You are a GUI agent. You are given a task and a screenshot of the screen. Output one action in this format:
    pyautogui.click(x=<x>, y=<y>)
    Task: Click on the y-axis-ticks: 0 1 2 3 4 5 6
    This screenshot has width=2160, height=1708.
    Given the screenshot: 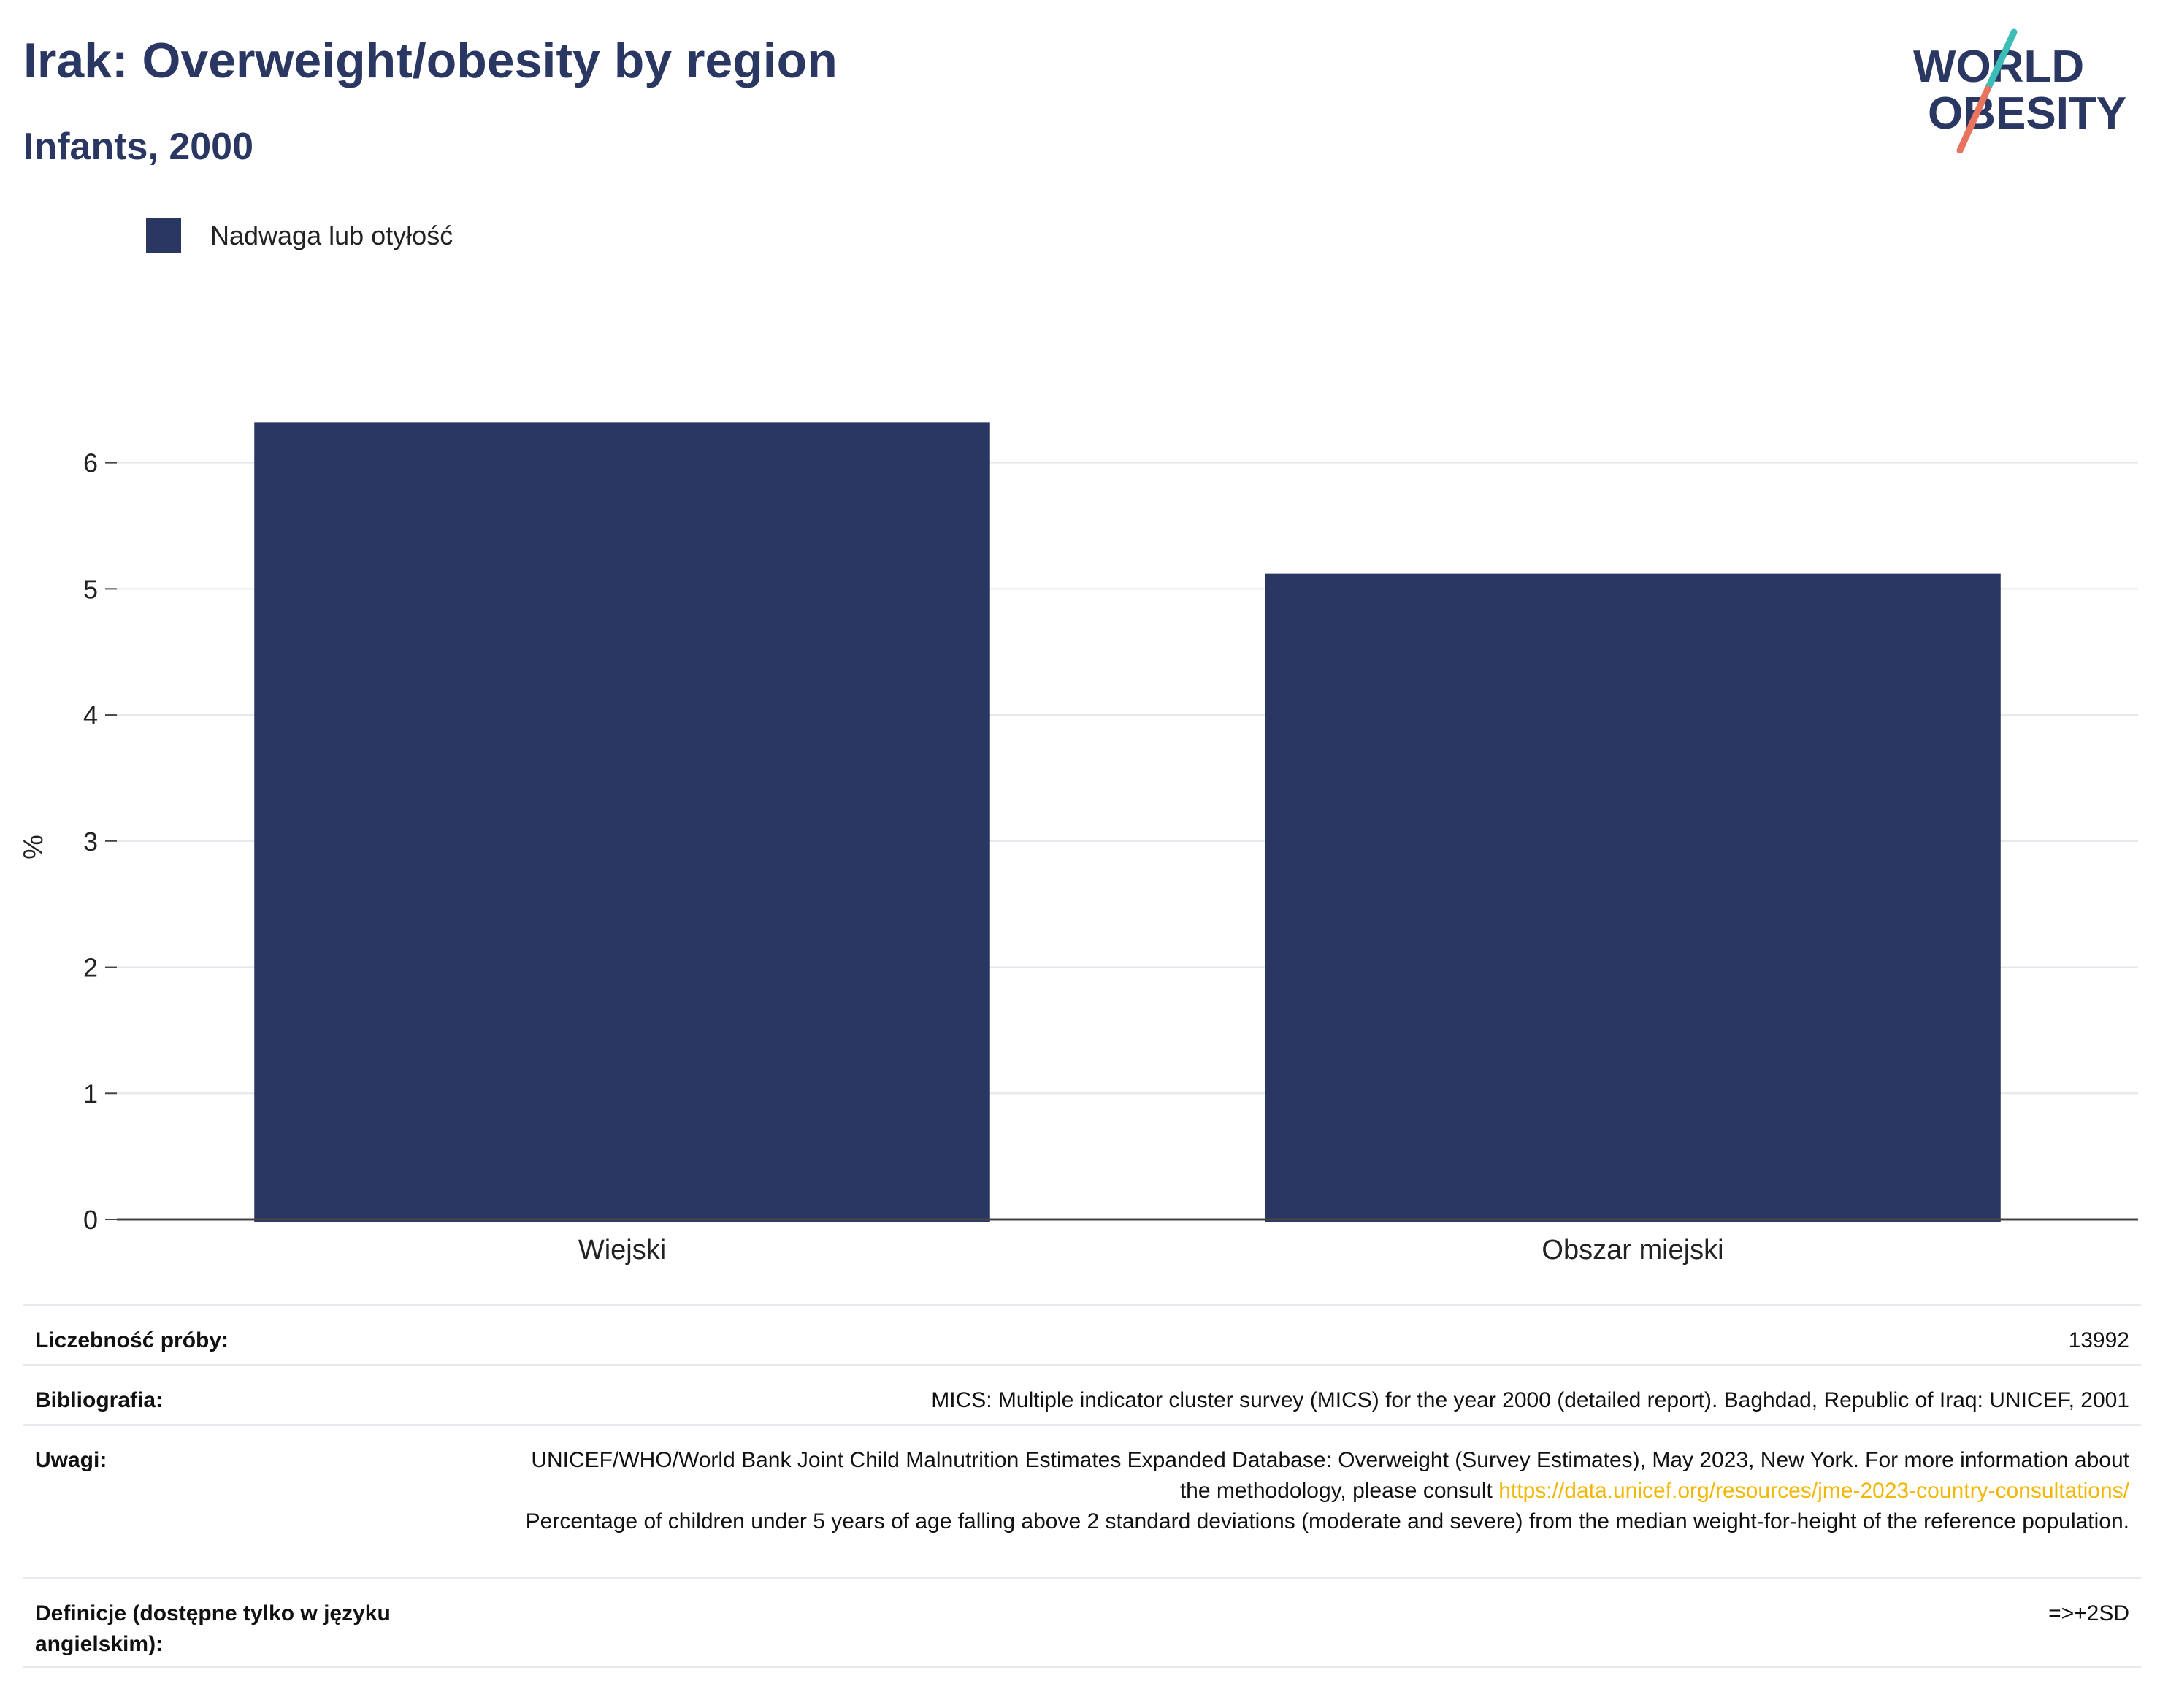 What is the action you would take?
    pyautogui.click(x=100, y=841)
    